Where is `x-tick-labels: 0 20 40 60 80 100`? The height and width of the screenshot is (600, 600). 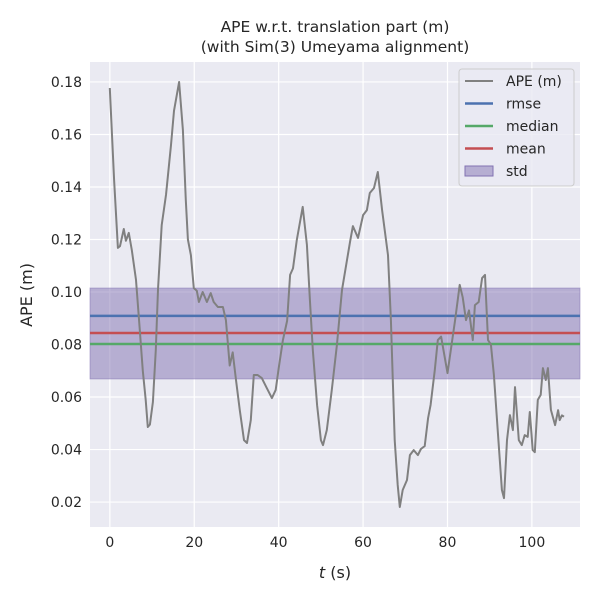 x-tick-labels: 0 20 40 60 80 100 is located at coordinates (325, 543).